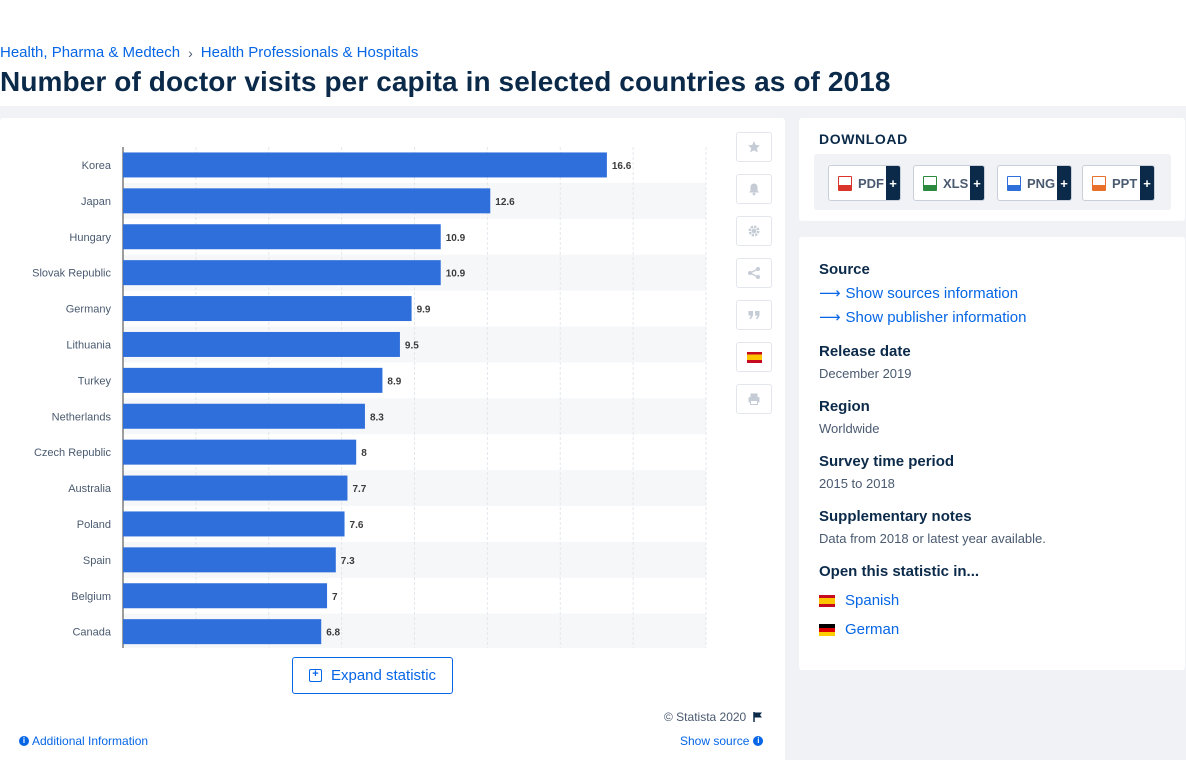 The height and width of the screenshot is (760, 1186). I want to click on region-value: Worldwide, so click(849, 428).